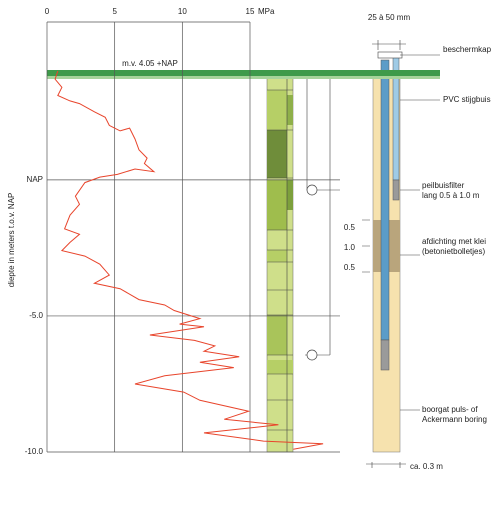 Image resolution: width=502 pixels, height=506 pixels. Describe the element at coordinates (453, 251) in the screenshot. I see `seal-label: (betonietbolletjes)` at that location.